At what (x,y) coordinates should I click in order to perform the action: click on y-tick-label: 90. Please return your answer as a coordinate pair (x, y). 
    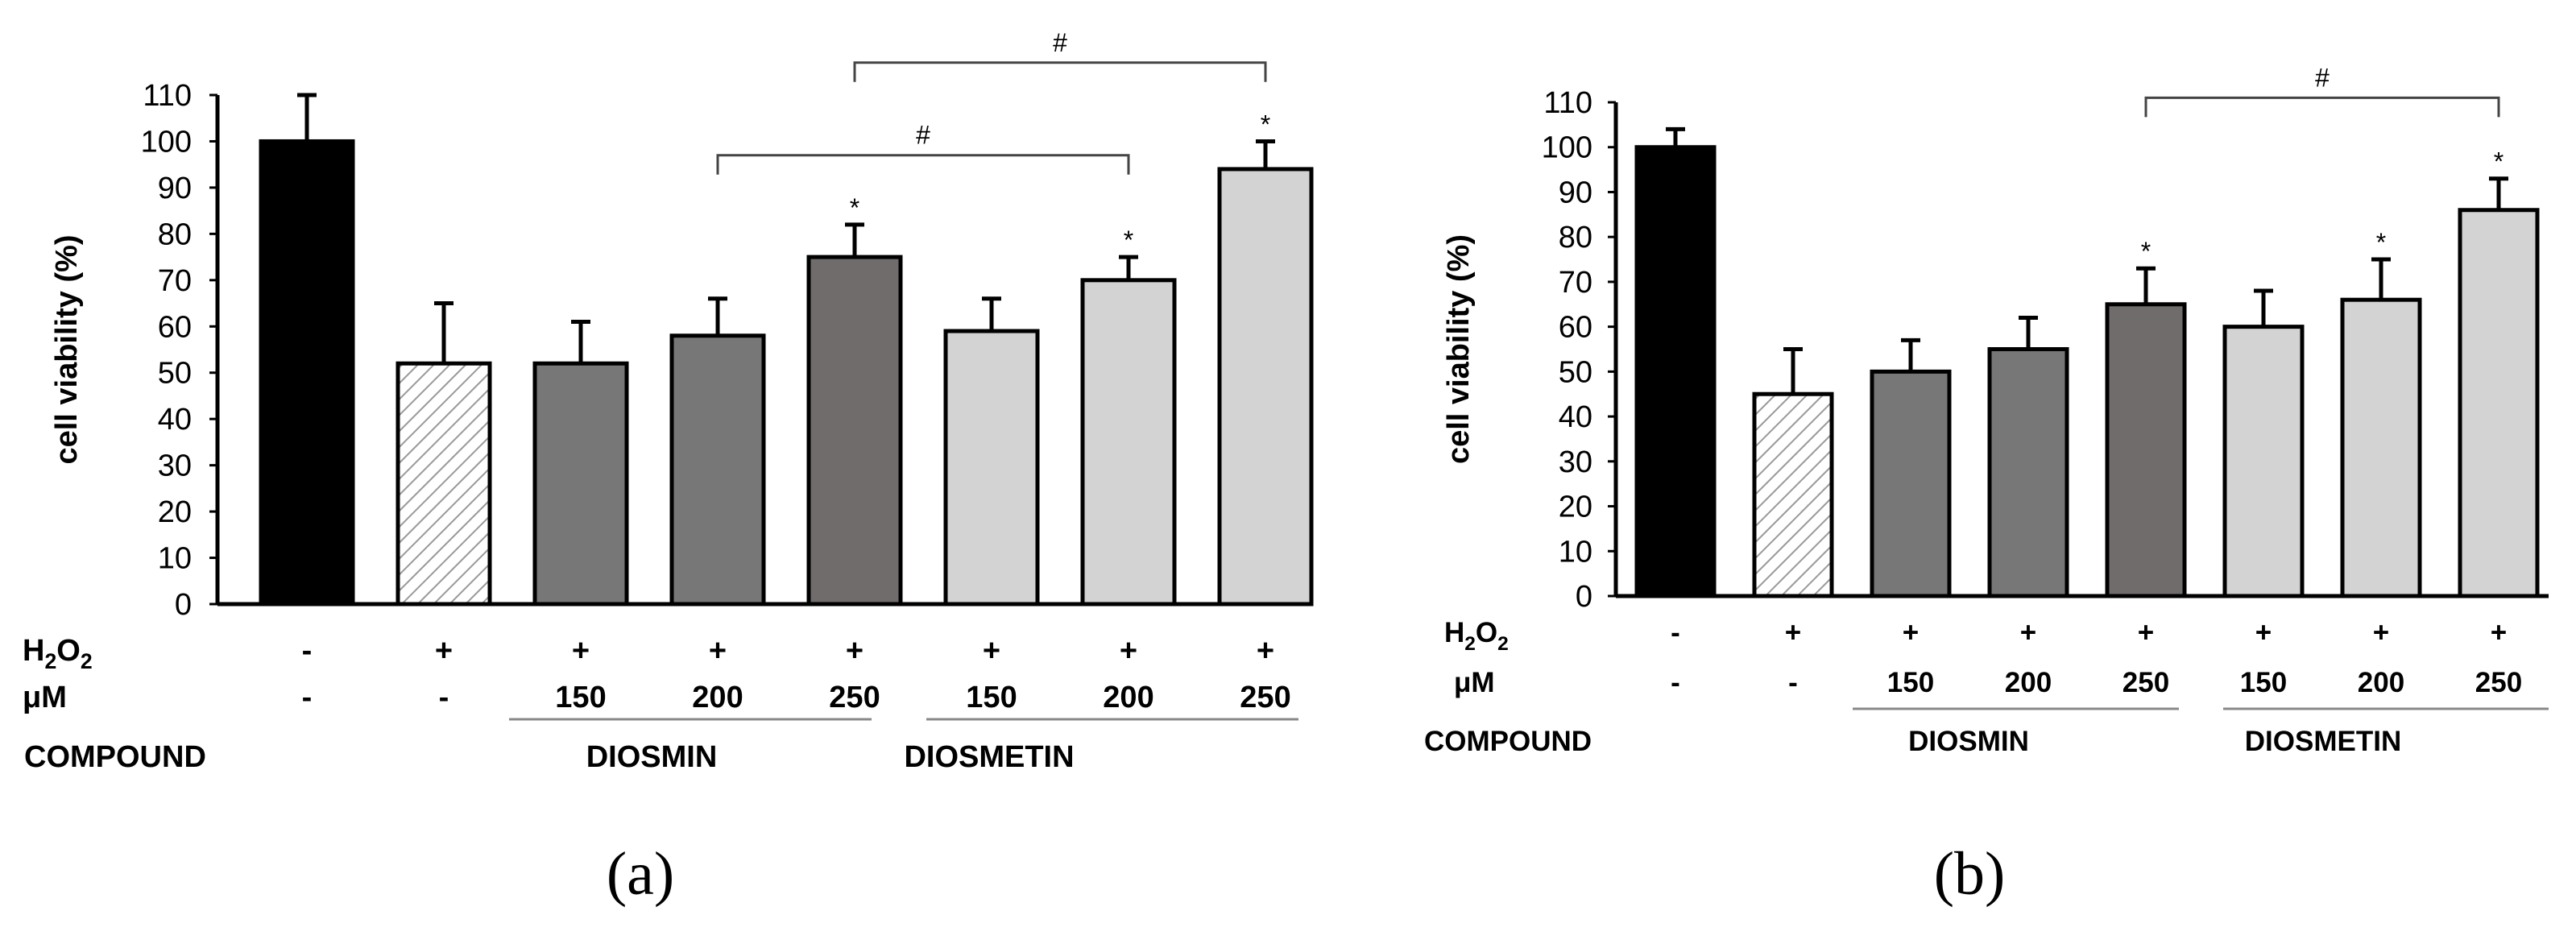
    Looking at the image, I should click on (175, 188).